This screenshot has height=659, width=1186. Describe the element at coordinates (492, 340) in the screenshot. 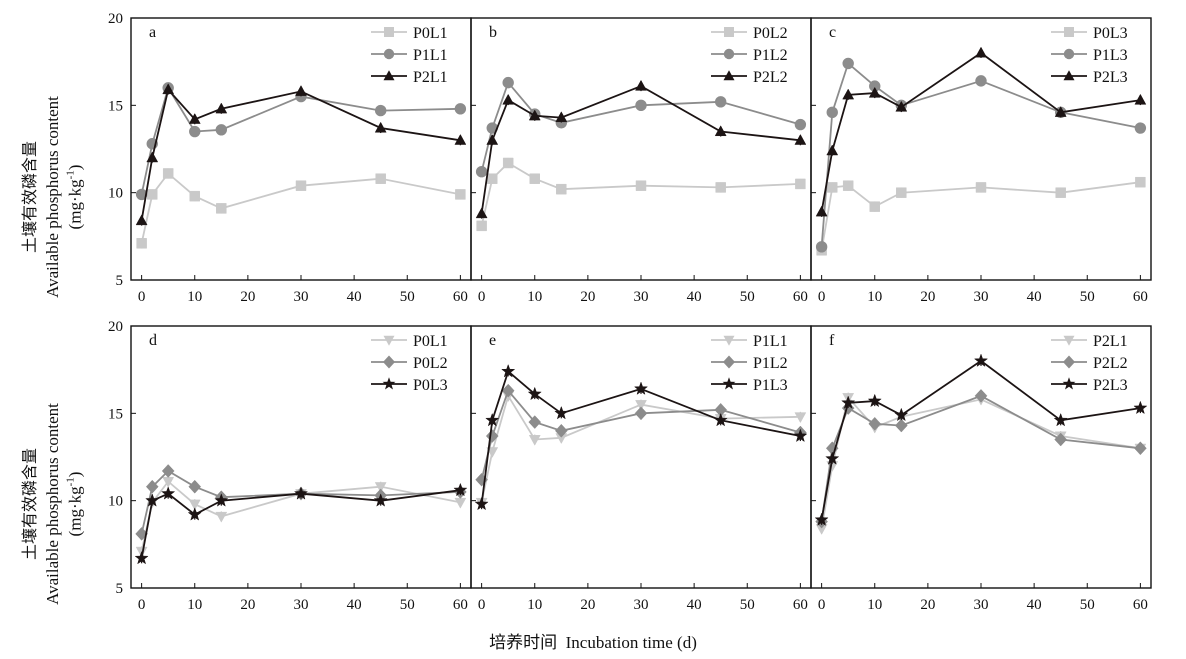

I see `panel-letter: e` at that location.